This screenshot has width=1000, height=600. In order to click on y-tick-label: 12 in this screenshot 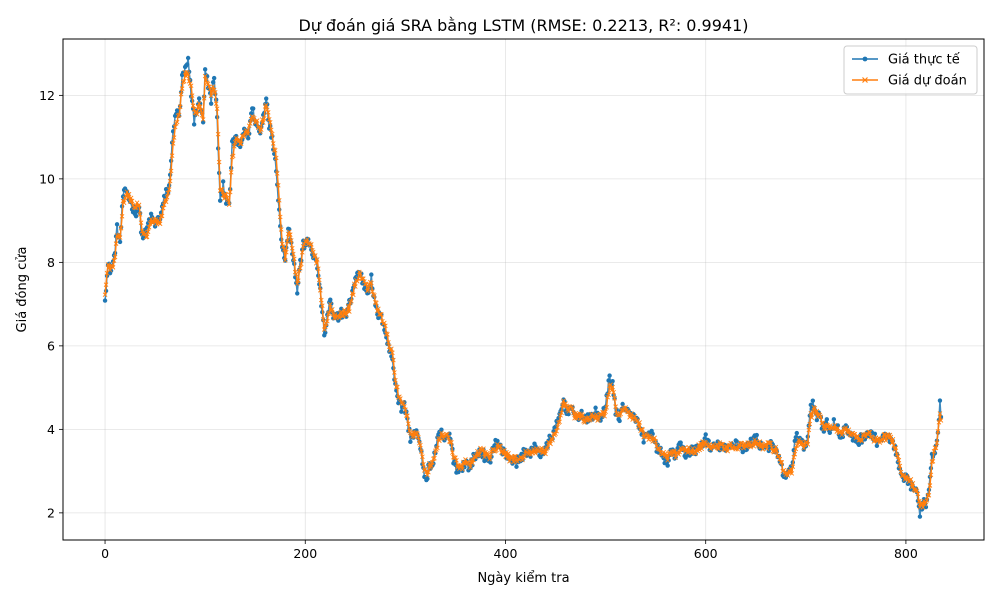, I will do `click(47, 95)`.